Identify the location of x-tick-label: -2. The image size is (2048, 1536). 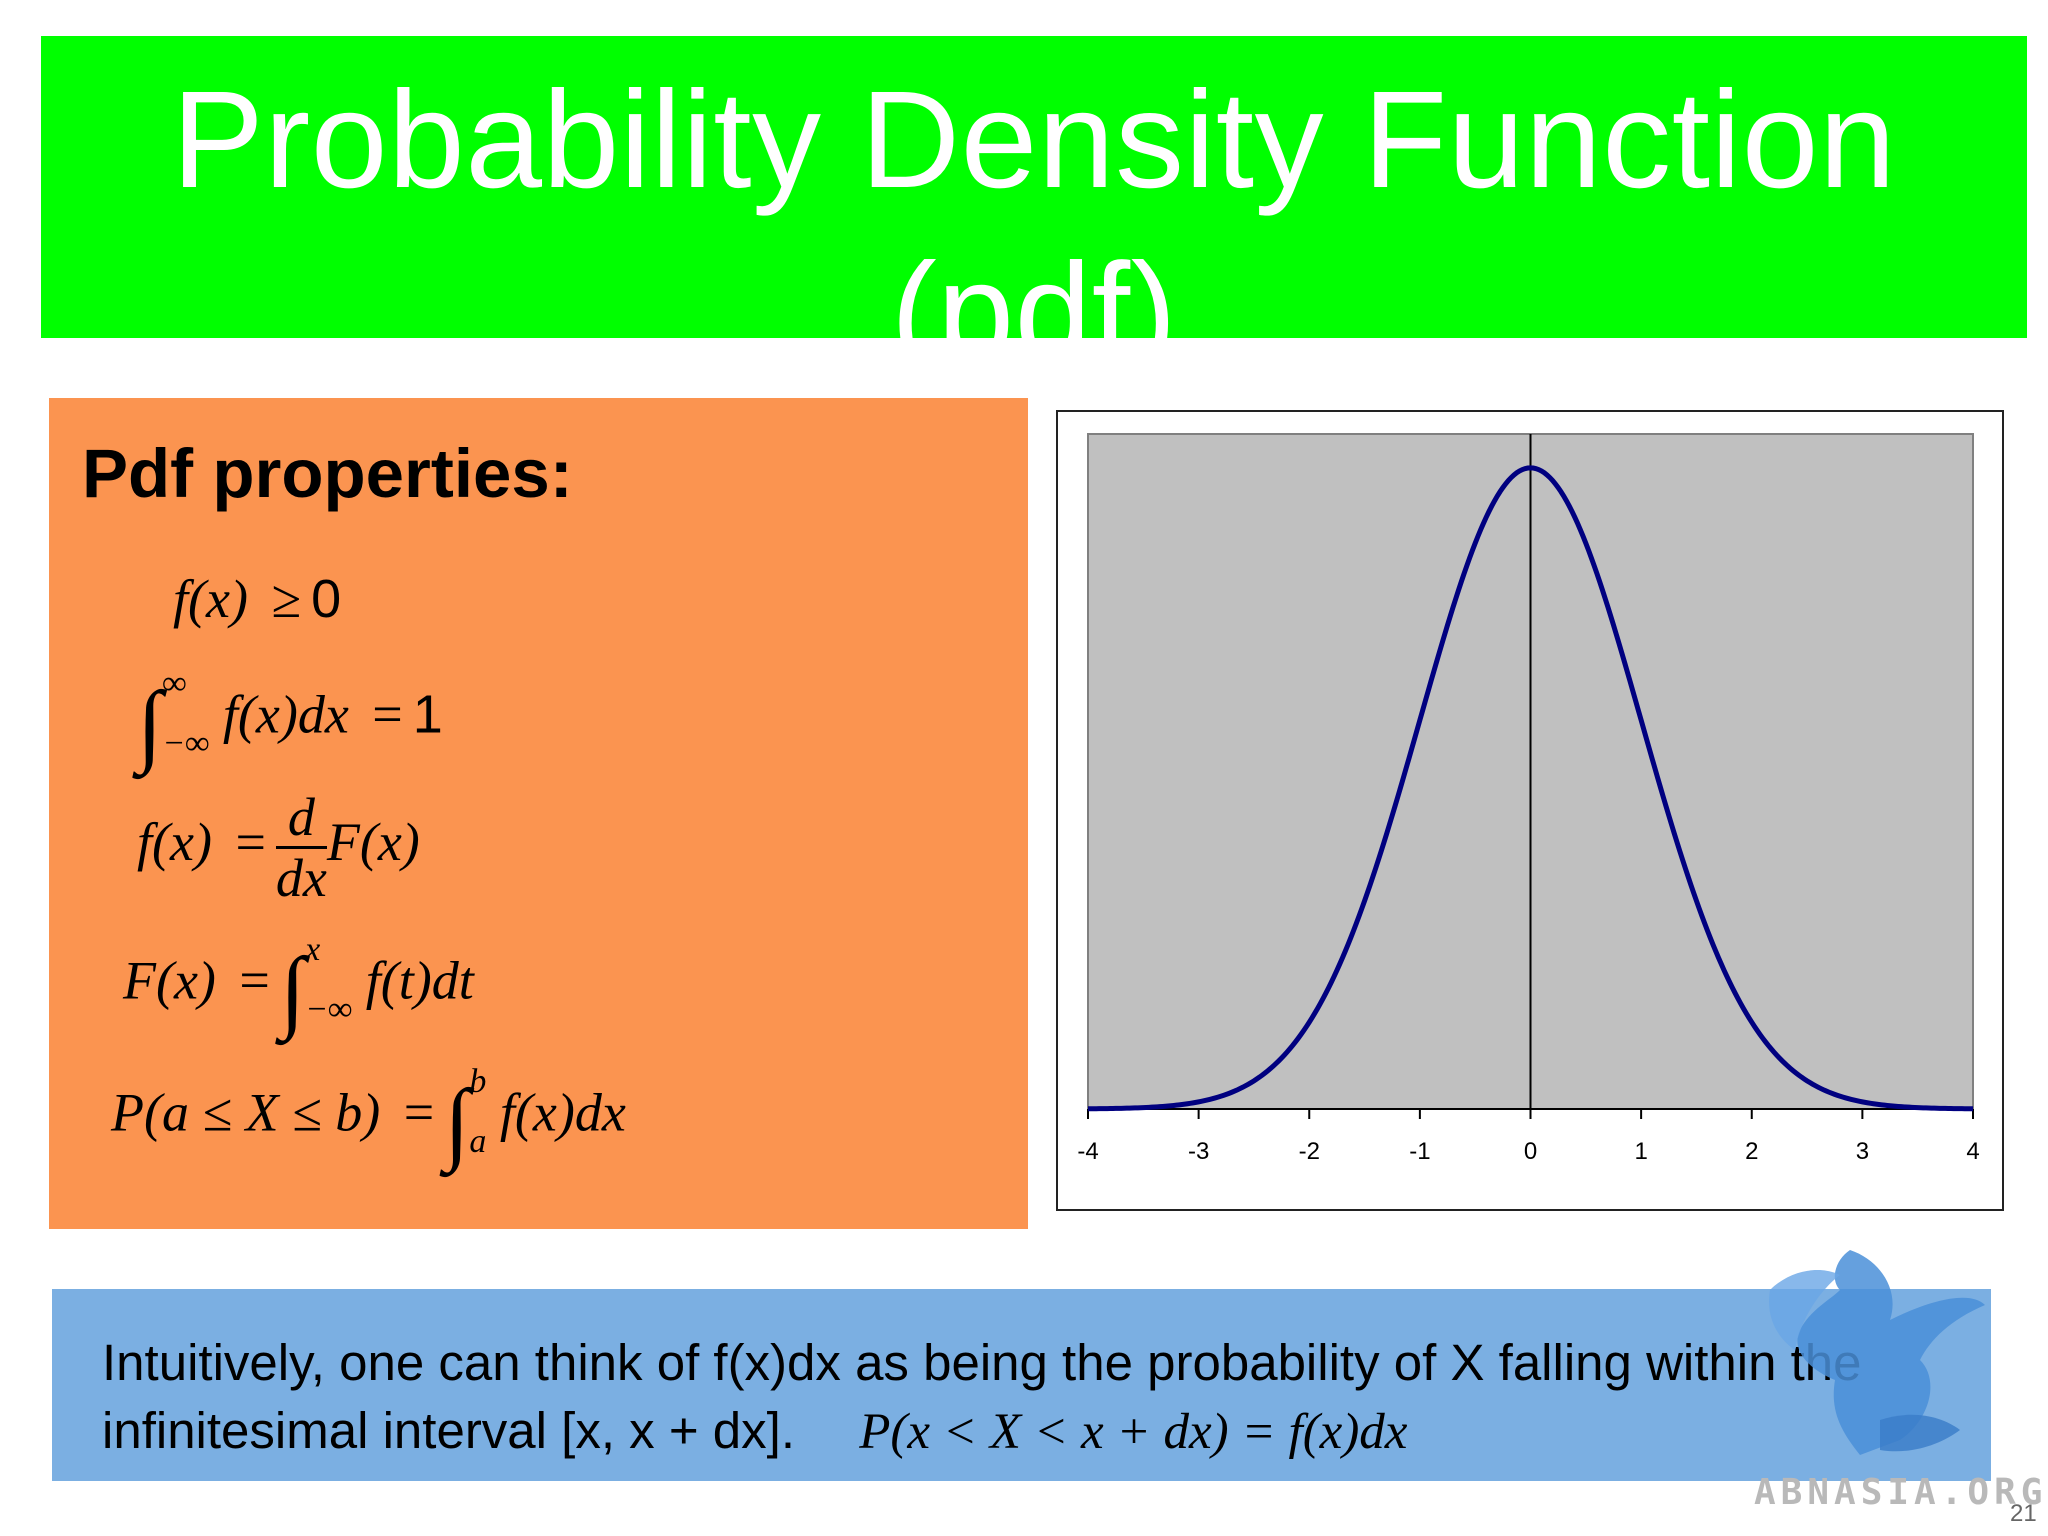
(1309, 1151).